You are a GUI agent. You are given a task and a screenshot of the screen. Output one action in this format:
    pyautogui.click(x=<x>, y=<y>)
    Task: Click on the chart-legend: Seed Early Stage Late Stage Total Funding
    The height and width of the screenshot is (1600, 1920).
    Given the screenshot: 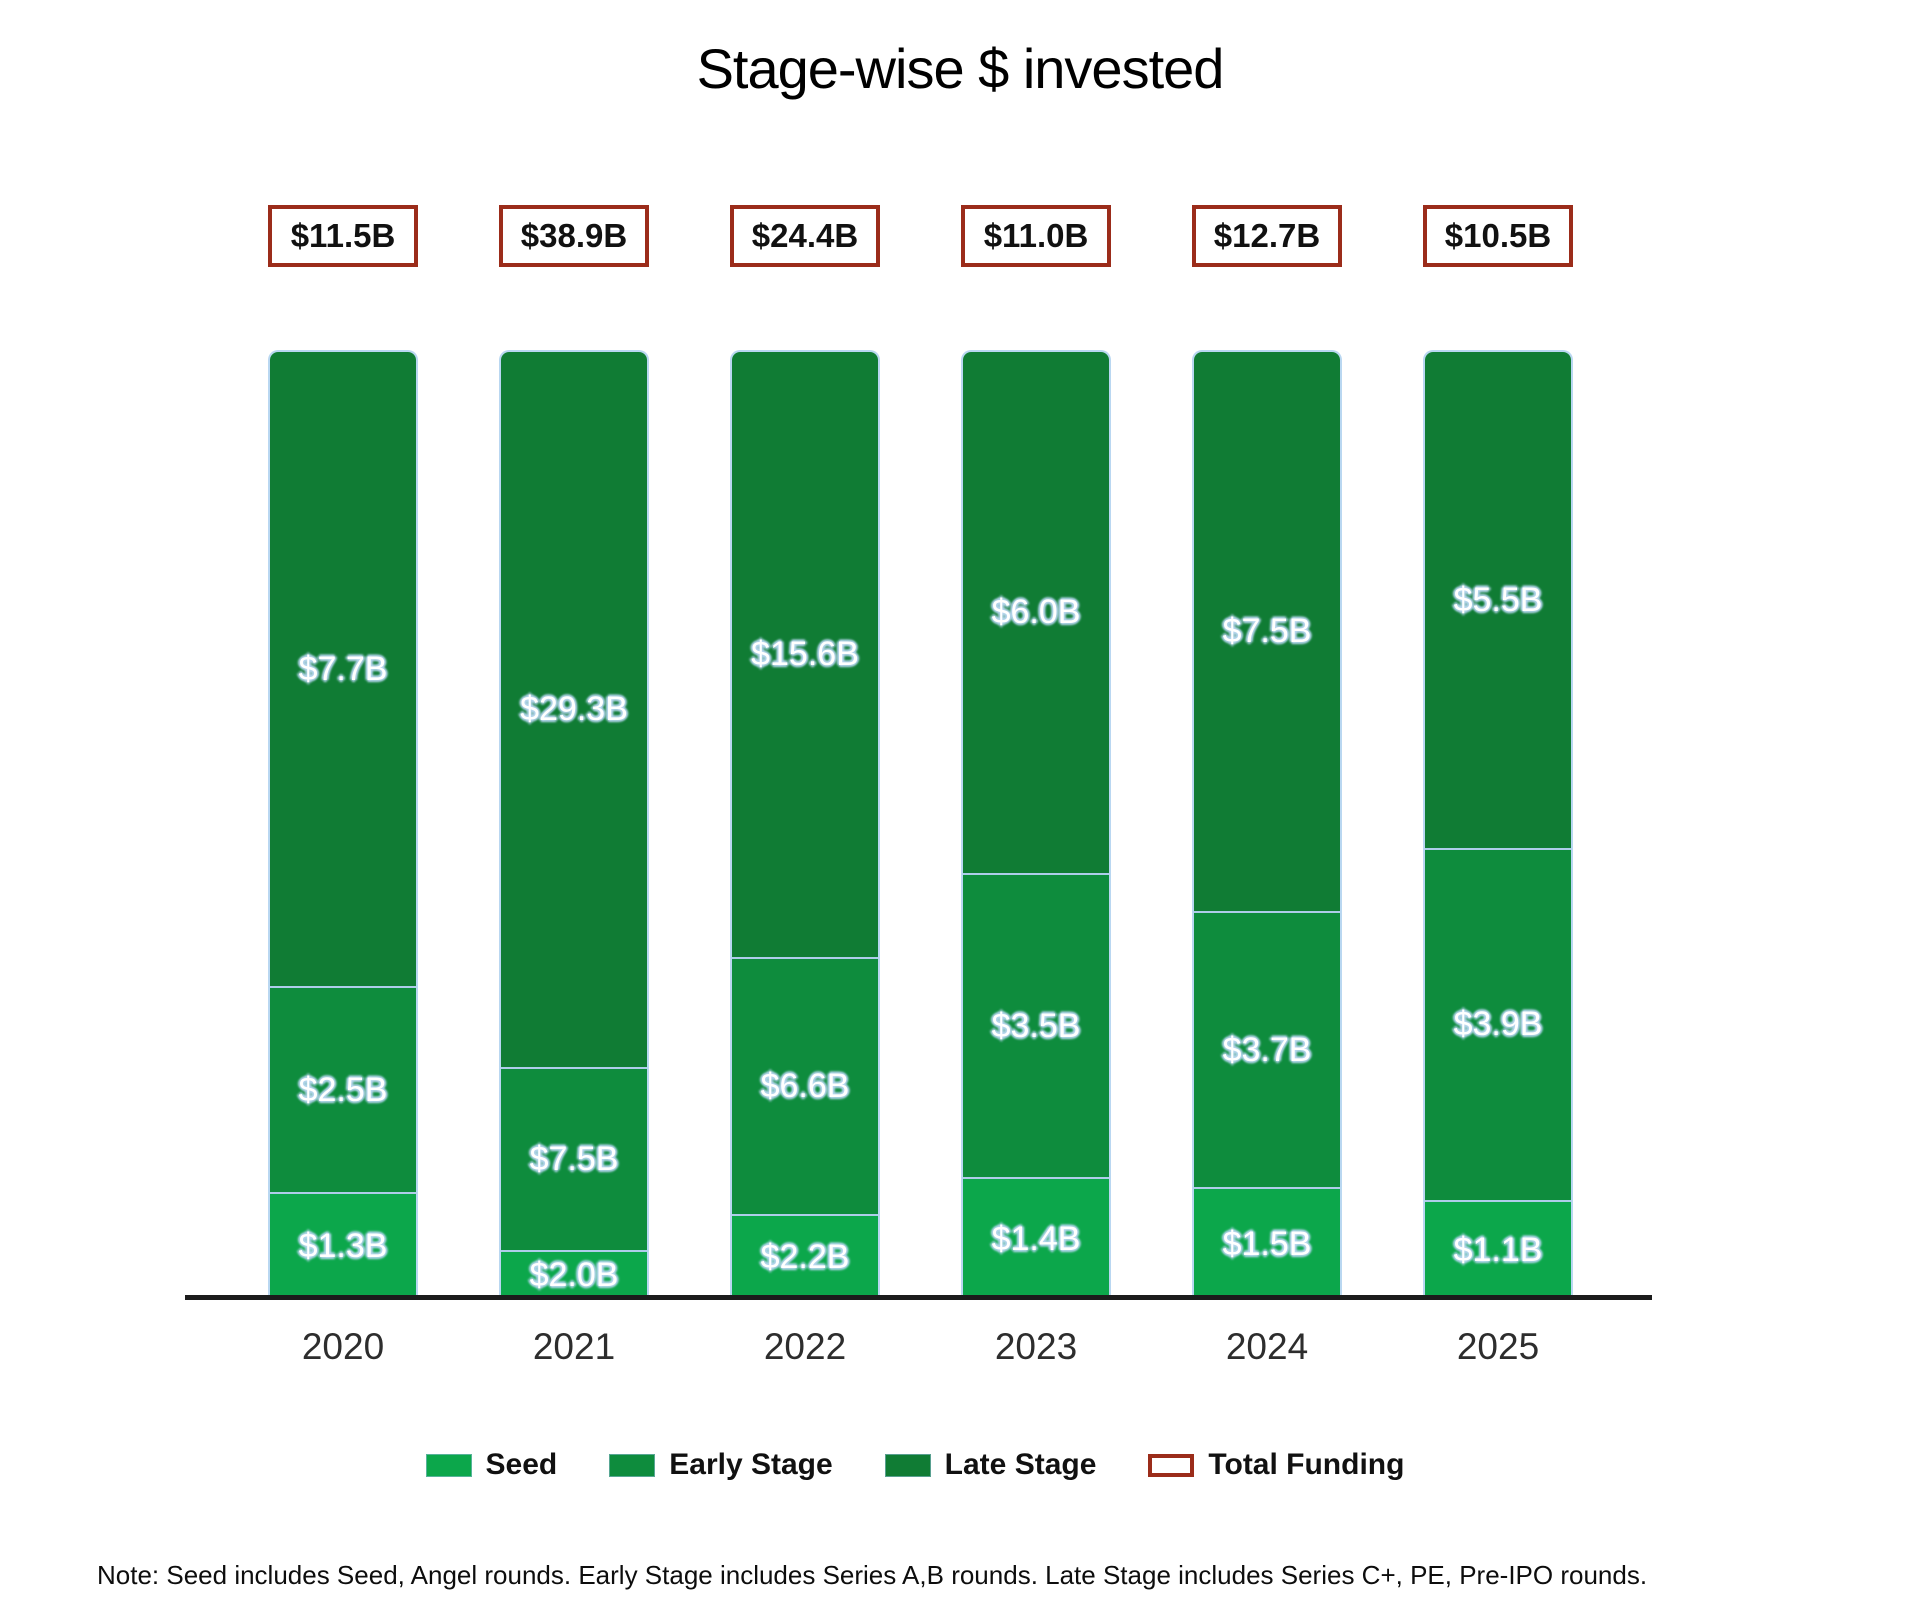 What is the action you would take?
    pyautogui.click(x=937, y=1465)
    